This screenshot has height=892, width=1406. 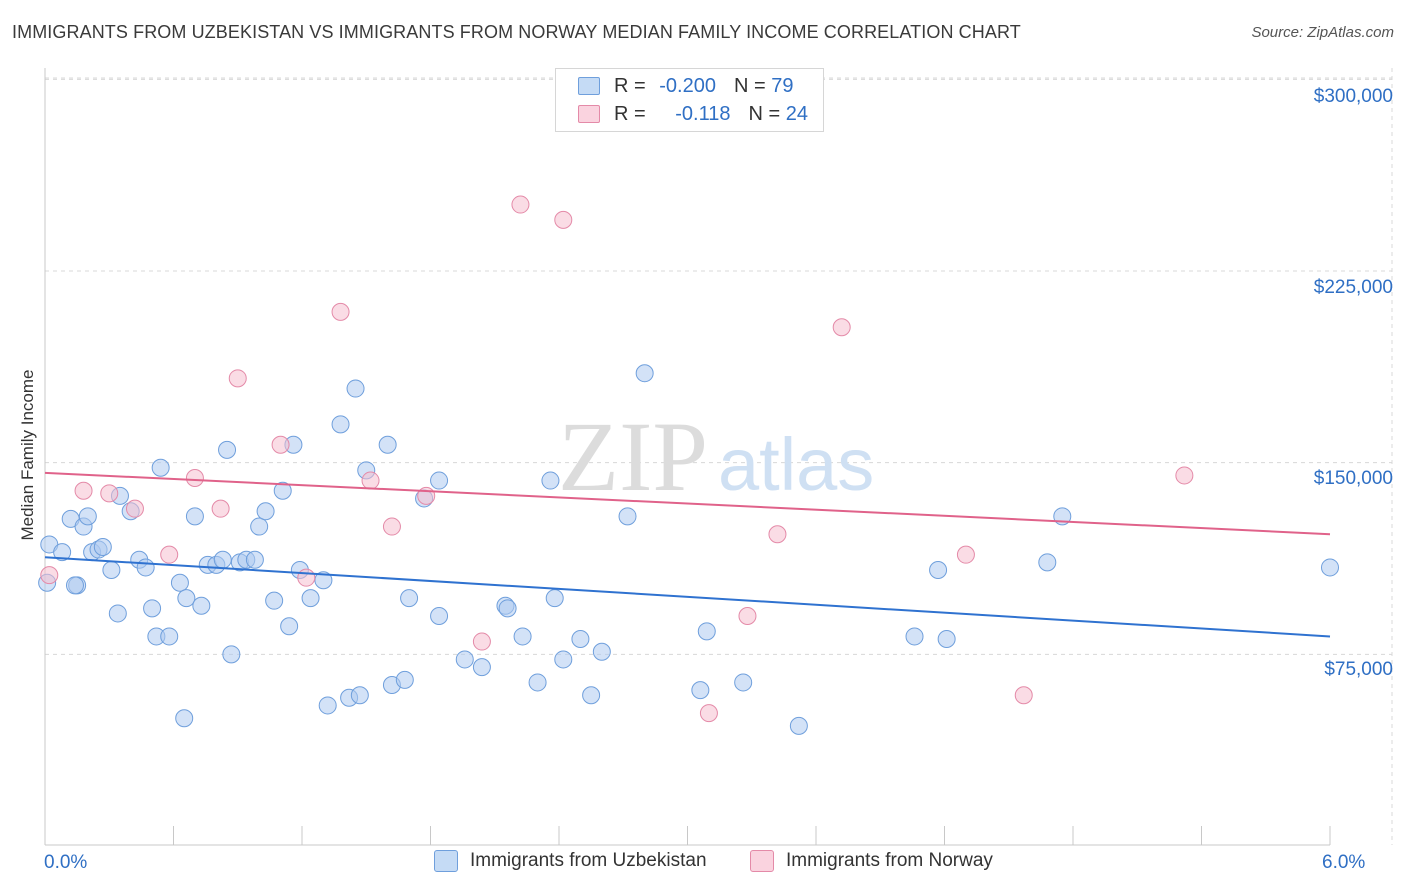 What do you see at coordinates (66, 862) in the screenshot?
I see `x-tick-label-min: 0.0%` at bounding box center [66, 862].